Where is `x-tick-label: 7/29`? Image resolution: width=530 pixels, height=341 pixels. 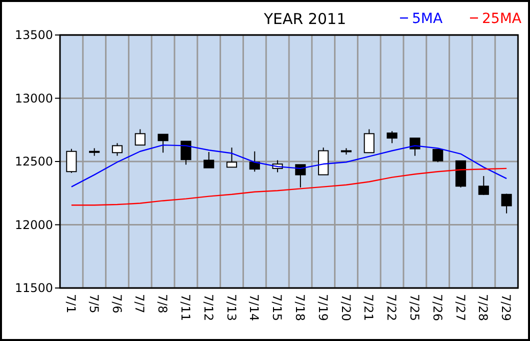 x-tick-label: 7/29 is located at coordinates (506, 307).